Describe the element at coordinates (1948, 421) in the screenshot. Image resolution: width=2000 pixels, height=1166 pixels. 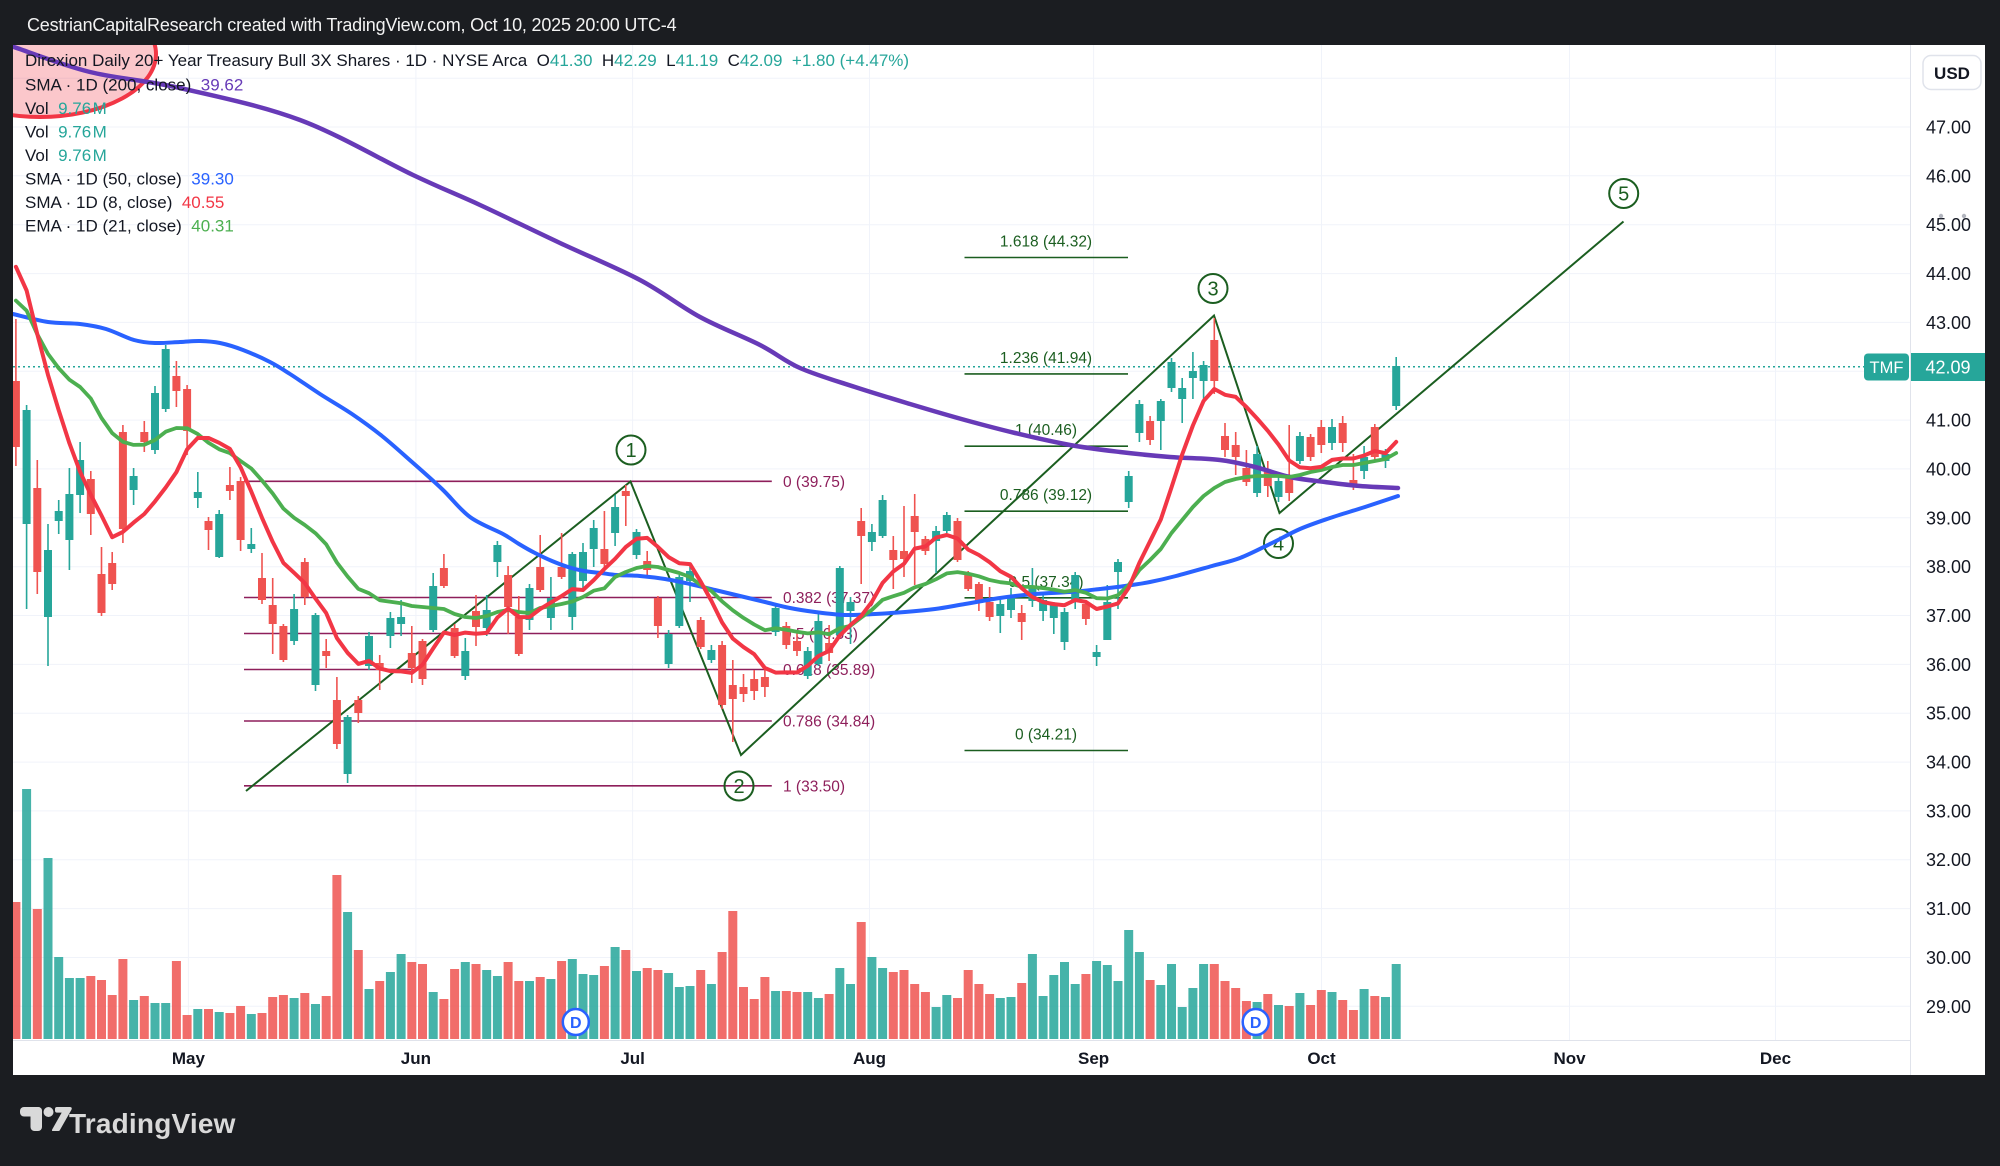
I see `svg-text: 41.00` at that location.